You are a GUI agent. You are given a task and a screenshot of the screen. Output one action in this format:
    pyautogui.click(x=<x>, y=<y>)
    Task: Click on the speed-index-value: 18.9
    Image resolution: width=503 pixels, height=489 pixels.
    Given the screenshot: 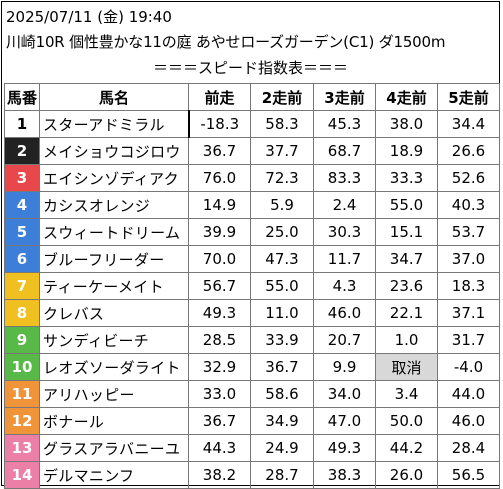 What is the action you would take?
    pyautogui.click(x=406, y=151)
    